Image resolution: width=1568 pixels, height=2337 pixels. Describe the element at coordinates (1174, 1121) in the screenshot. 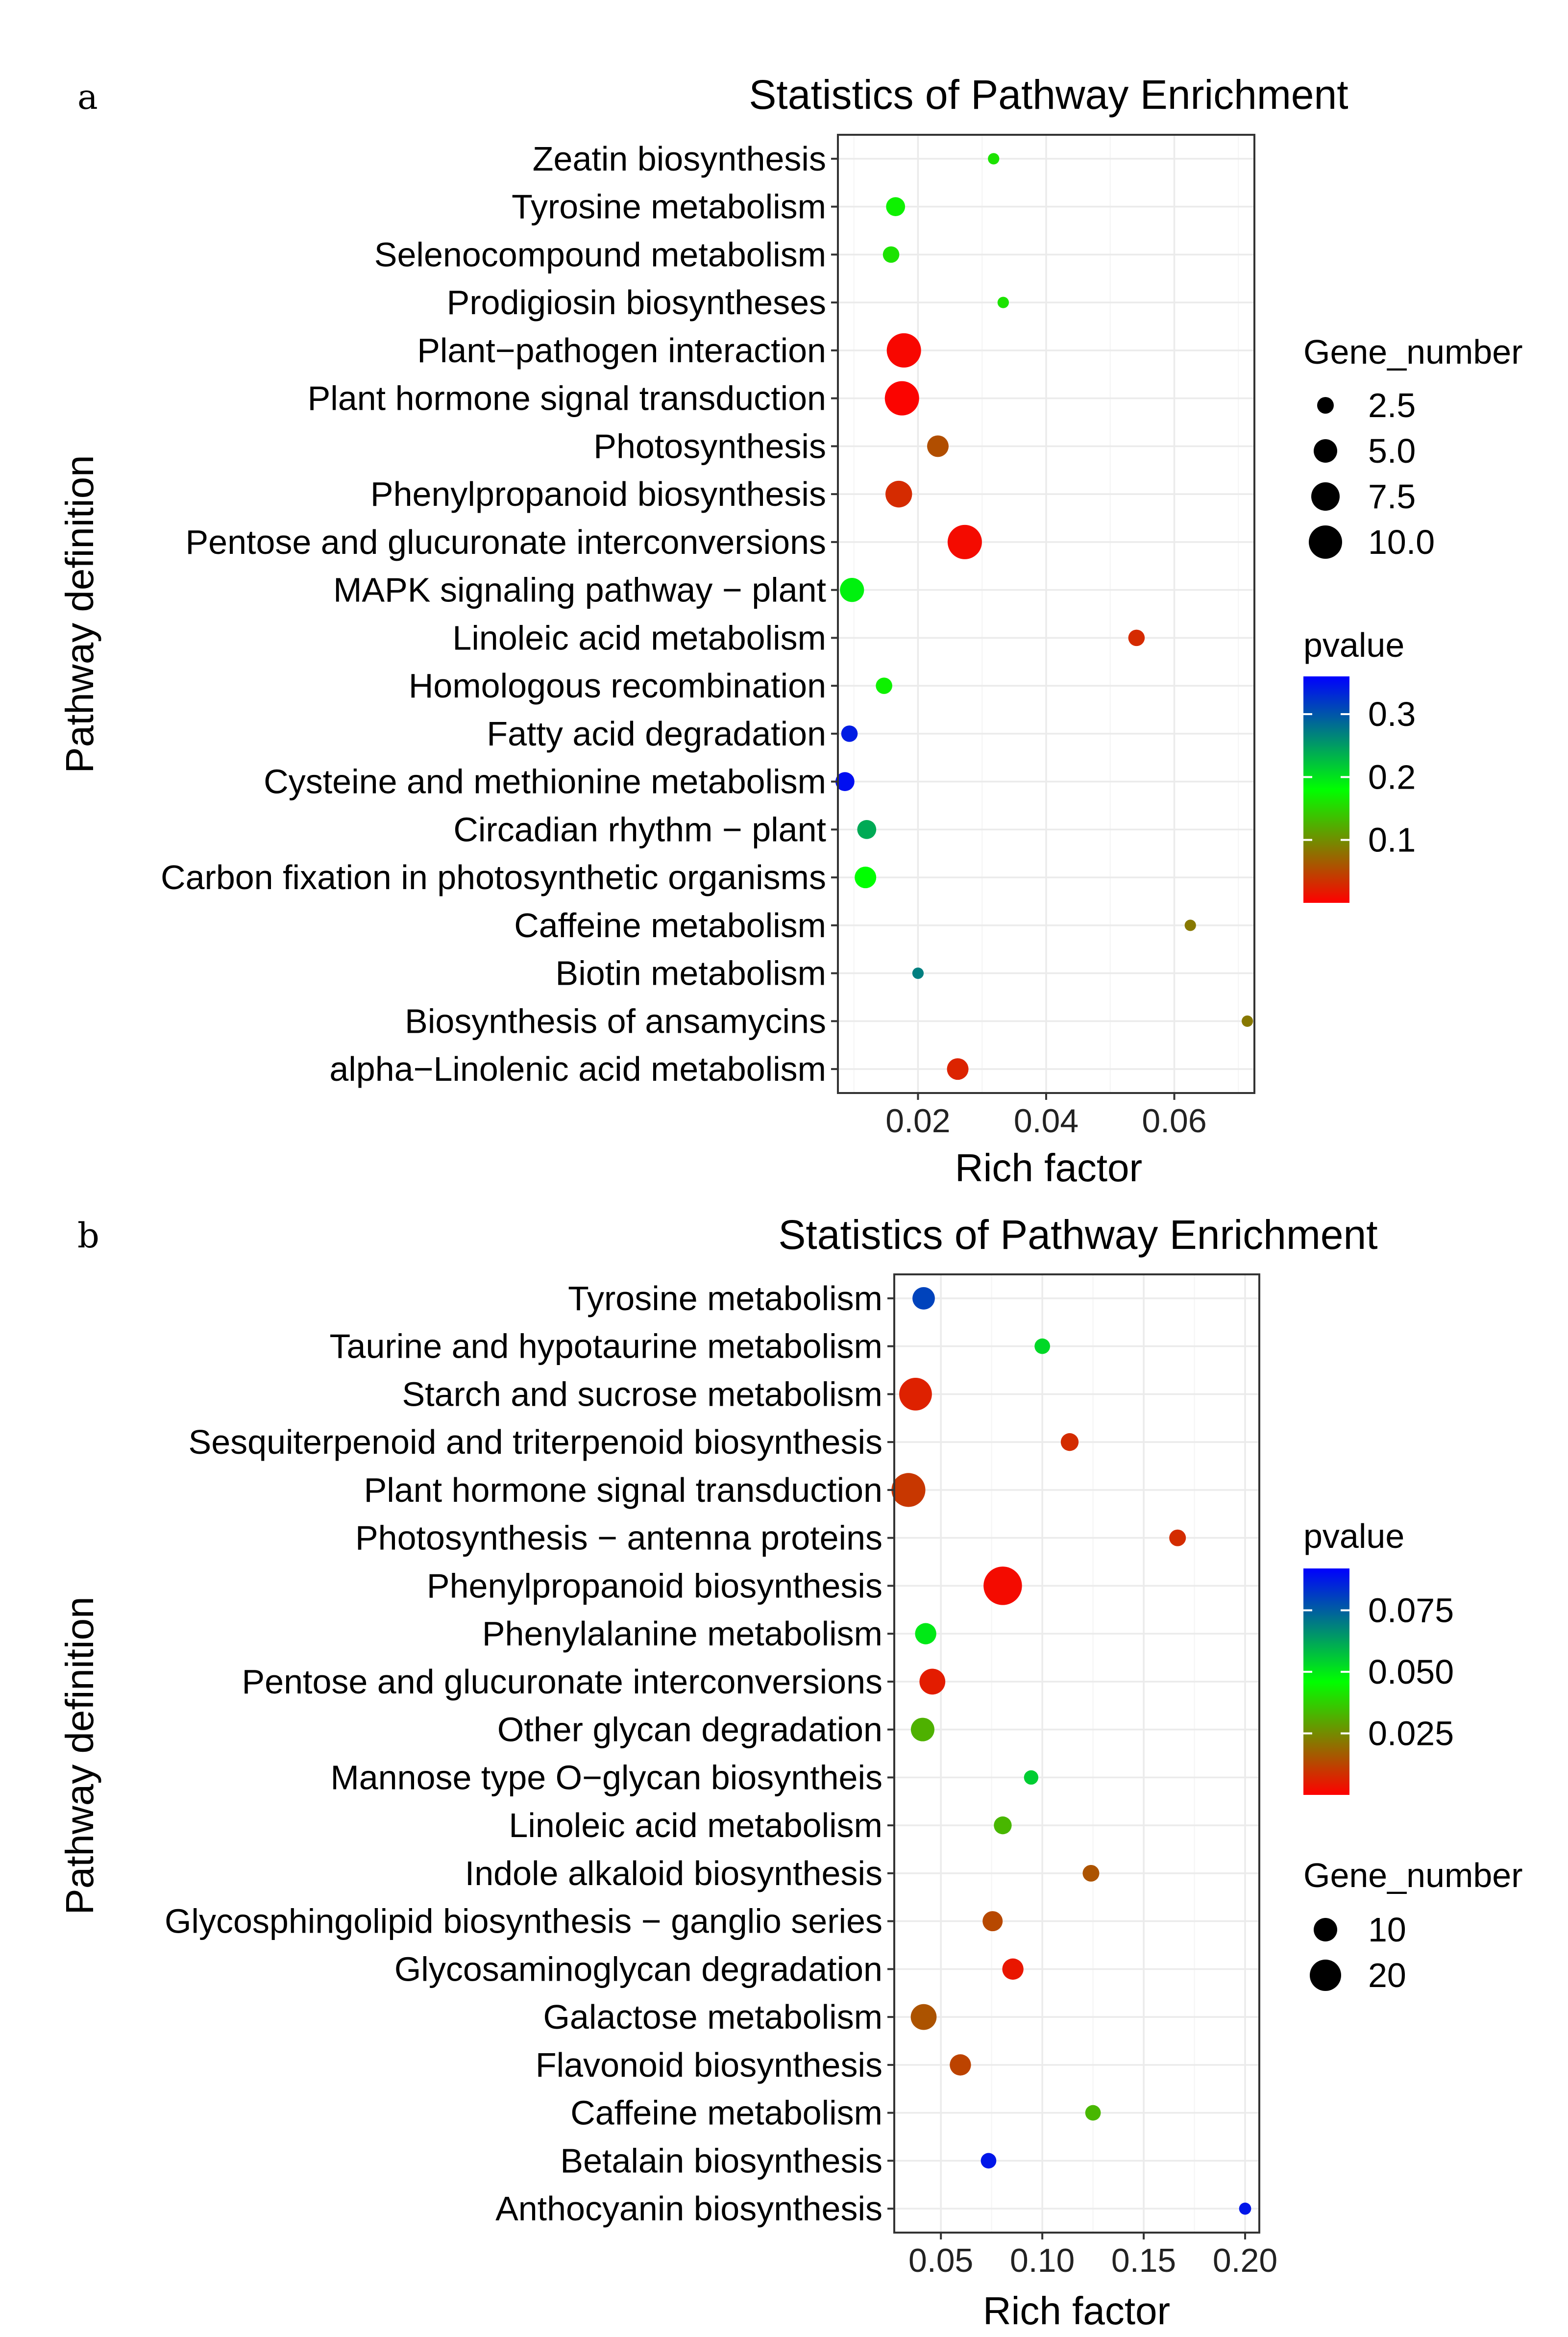

I see `x-tick-label-a-2: 0.06` at that location.